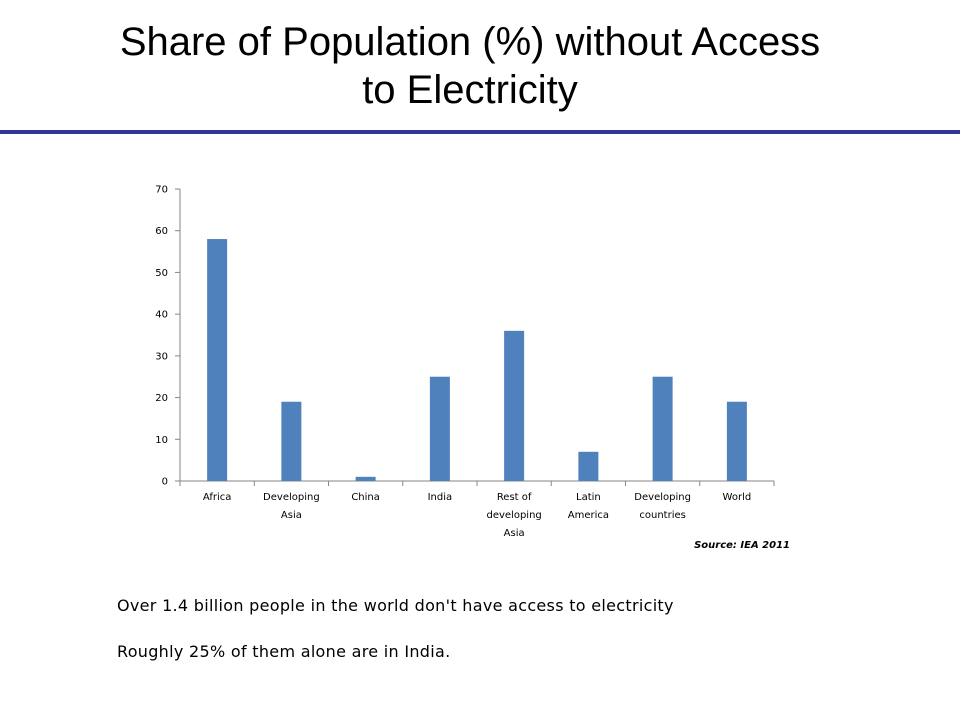 Image resolution: width=960 pixels, height=720 pixels. What do you see at coordinates (165, 482) in the screenshot?
I see `y-tick-label: 0` at bounding box center [165, 482].